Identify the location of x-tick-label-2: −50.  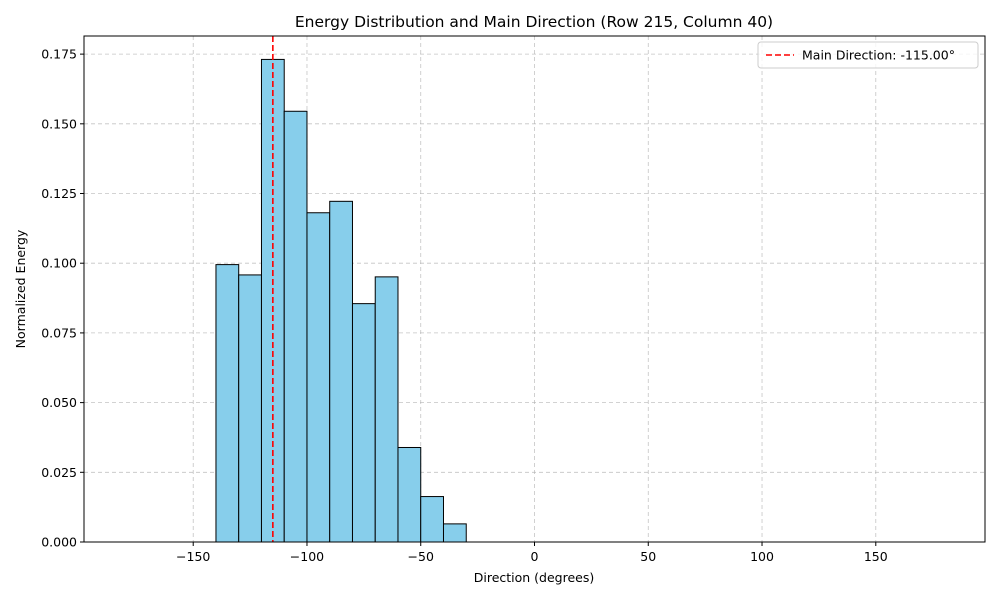
(421, 556).